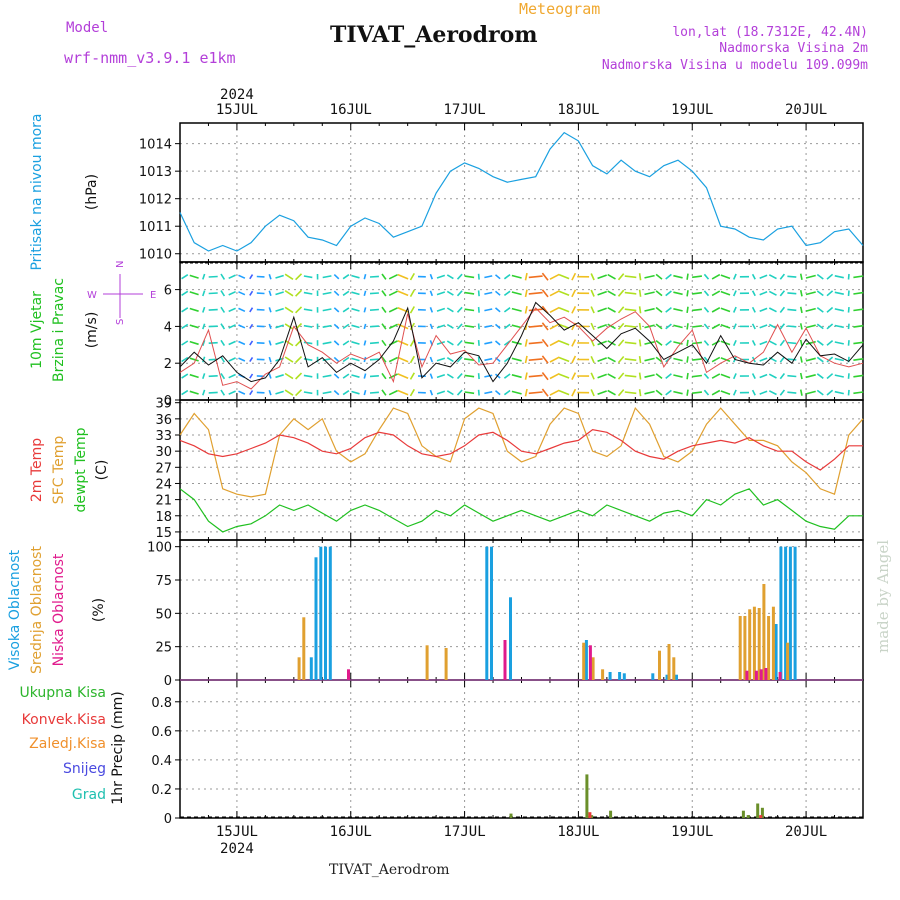 The image size is (900, 900). I want to click on precip-legend-2: Zaledj.Kisa, so click(67, 744).